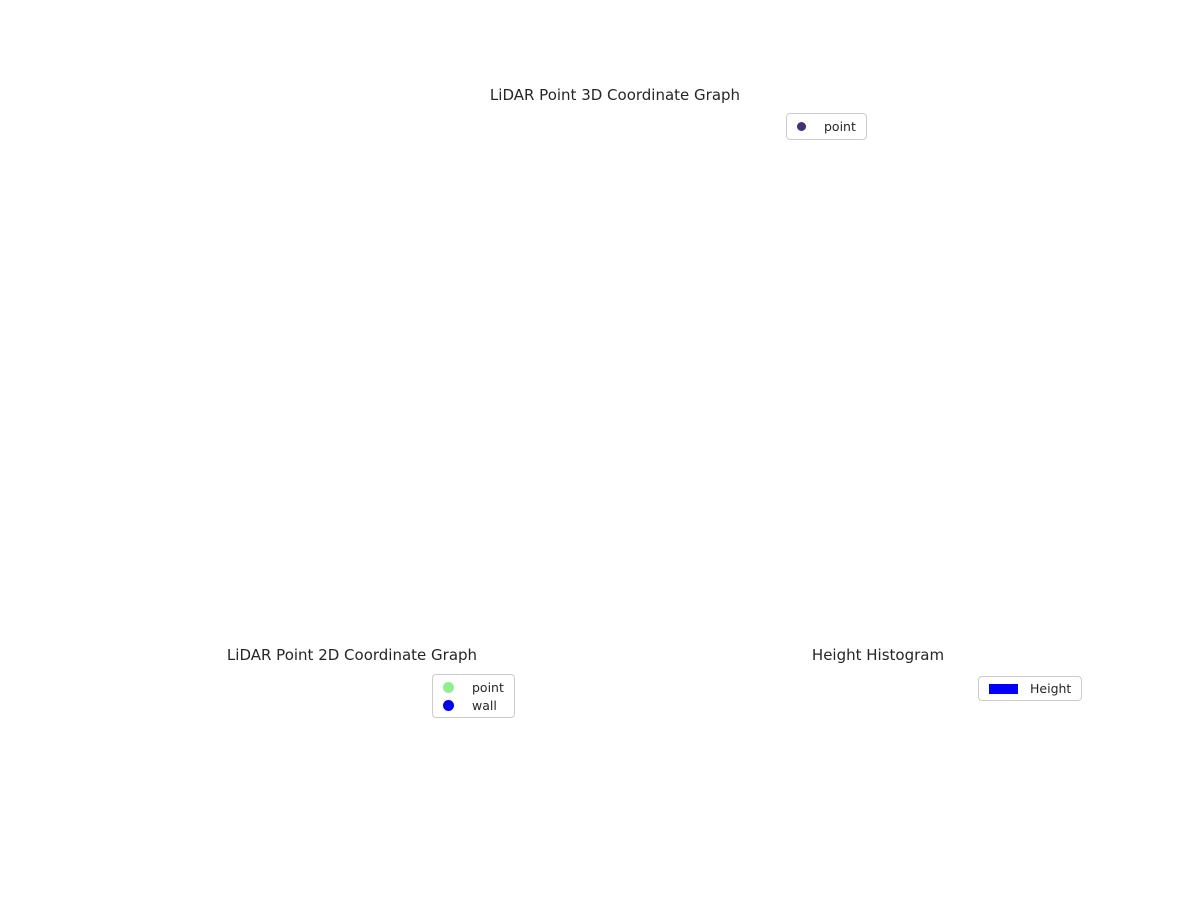  What do you see at coordinates (878, 655) in the screenshot?
I see `histogram-title: Height Histogram` at bounding box center [878, 655].